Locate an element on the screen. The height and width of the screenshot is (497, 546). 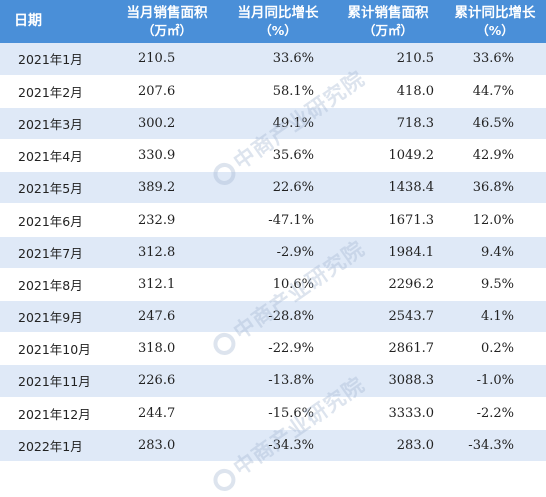
cell-month-area: 300.2 is located at coordinates (167, 124).